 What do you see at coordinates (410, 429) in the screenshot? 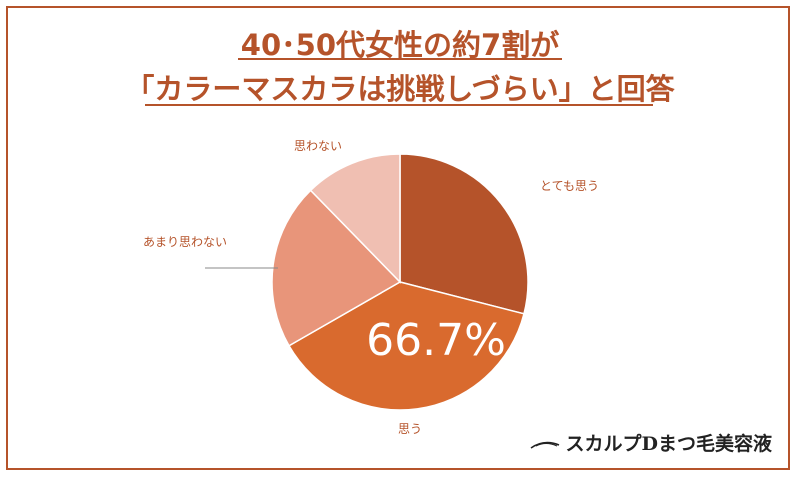
I see `slice-label-2: 思う` at bounding box center [410, 429].